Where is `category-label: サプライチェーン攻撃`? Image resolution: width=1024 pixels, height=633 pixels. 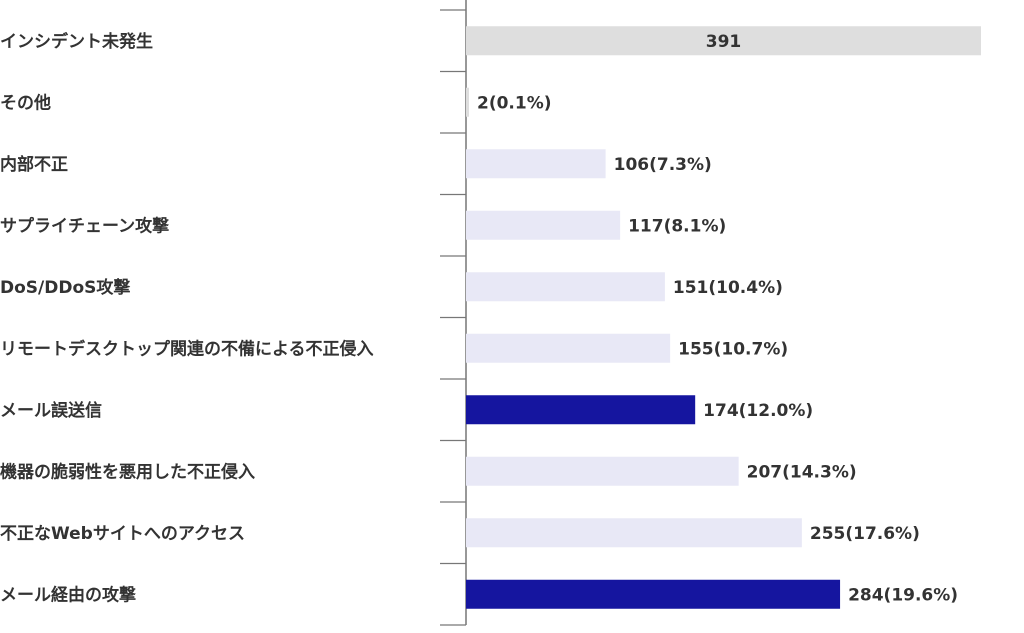
category-label: サプライチェーン攻撃 is located at coordinates (84, 225).